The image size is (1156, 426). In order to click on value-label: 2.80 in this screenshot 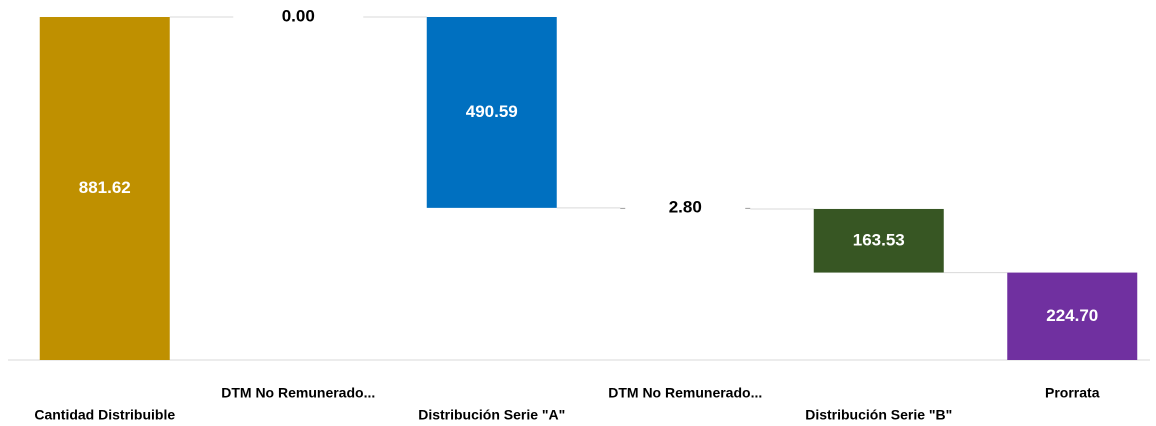, I will do `click(685, 206)`.